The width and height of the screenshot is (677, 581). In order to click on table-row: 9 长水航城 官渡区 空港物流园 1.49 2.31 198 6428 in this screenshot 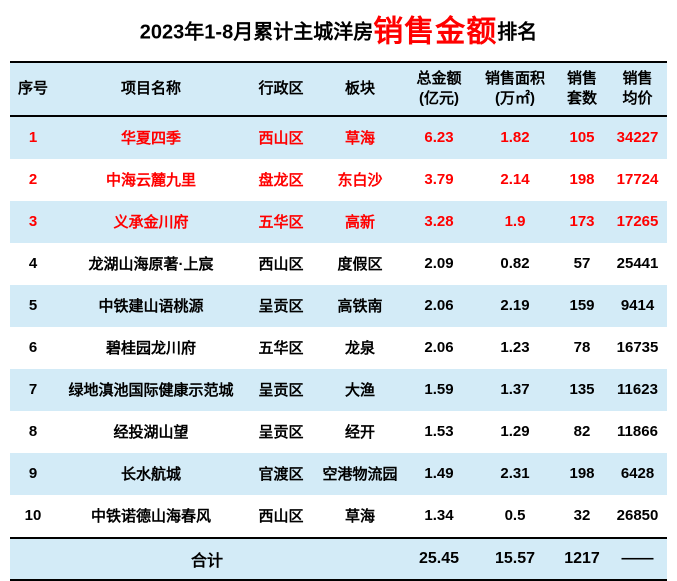, I will do `click(338, 473)`.